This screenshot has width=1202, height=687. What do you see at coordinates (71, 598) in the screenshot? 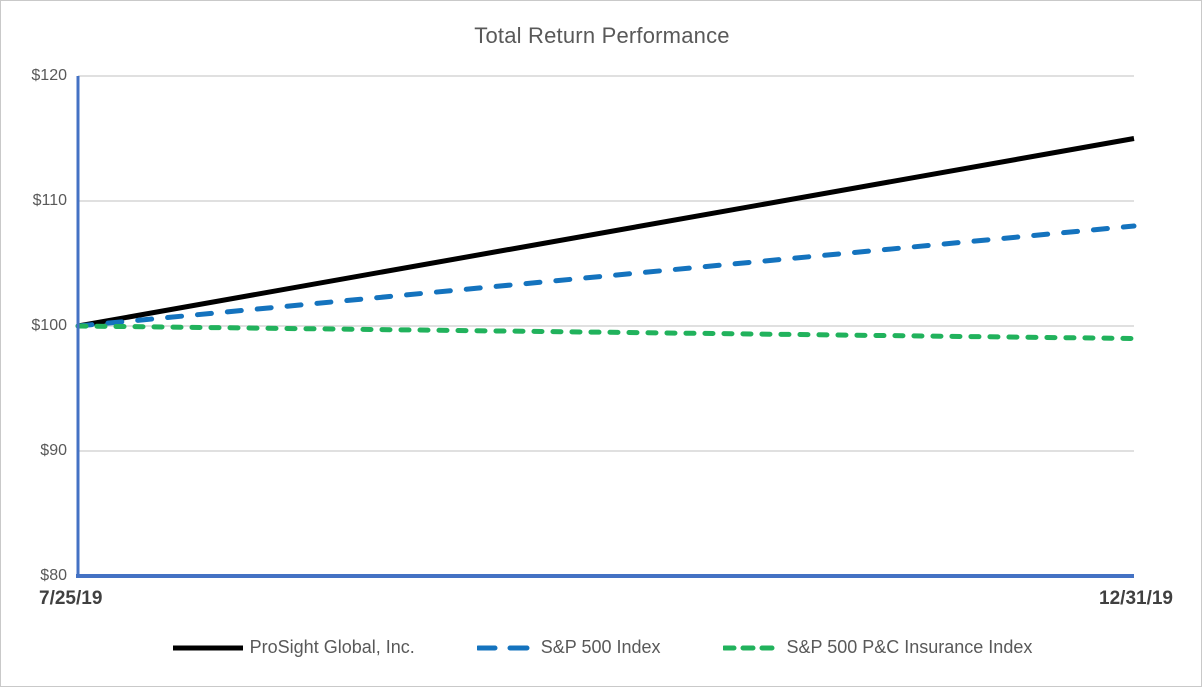
I see `x-axis-label-start: 7/25/19` at bounding box center [71, 598].